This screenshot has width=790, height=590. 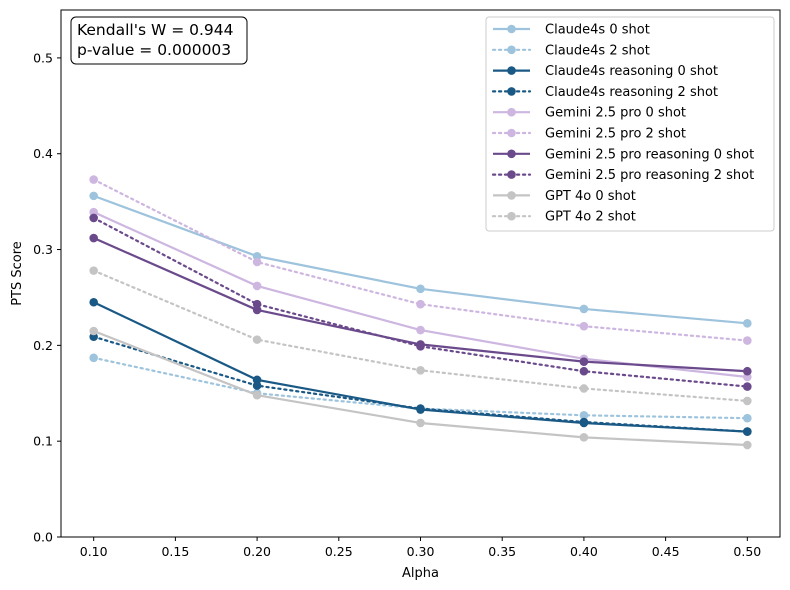 What do you see at coordinates (597, 50) in the screenshot?
I see `legend-label: Claude4s 2 shot` at bounding box center [597, 50].